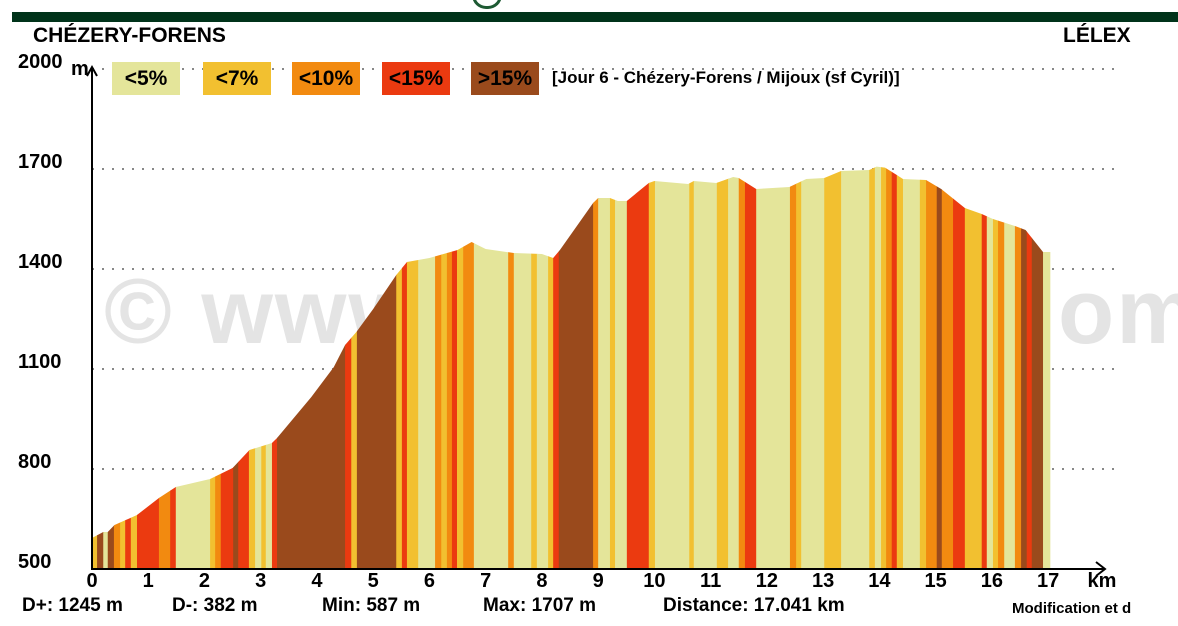 Image resolution: width=1178 pixels, height=626 pixels. What do you see at coordinates (371, 605) in the screenshot?
I see `stat-min: Min: 587 m` at bounding box center [371, 605].